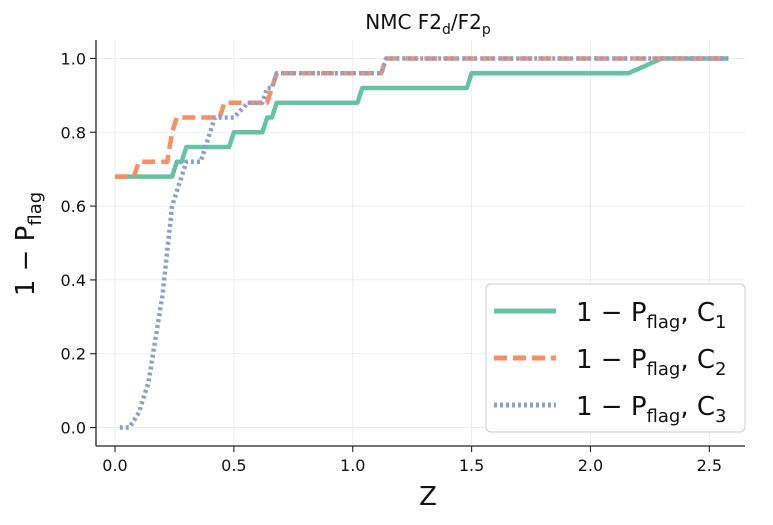  I want to click on legend-label: 1 − Pflag, C1, so click(651, 315).